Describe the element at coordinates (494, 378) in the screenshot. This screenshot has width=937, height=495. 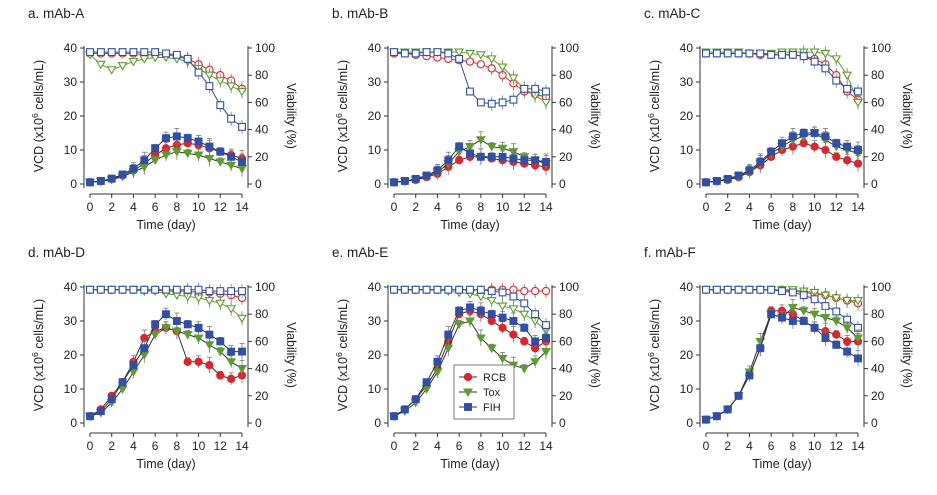
I see `legend-label-rcb: RCB` at that location.